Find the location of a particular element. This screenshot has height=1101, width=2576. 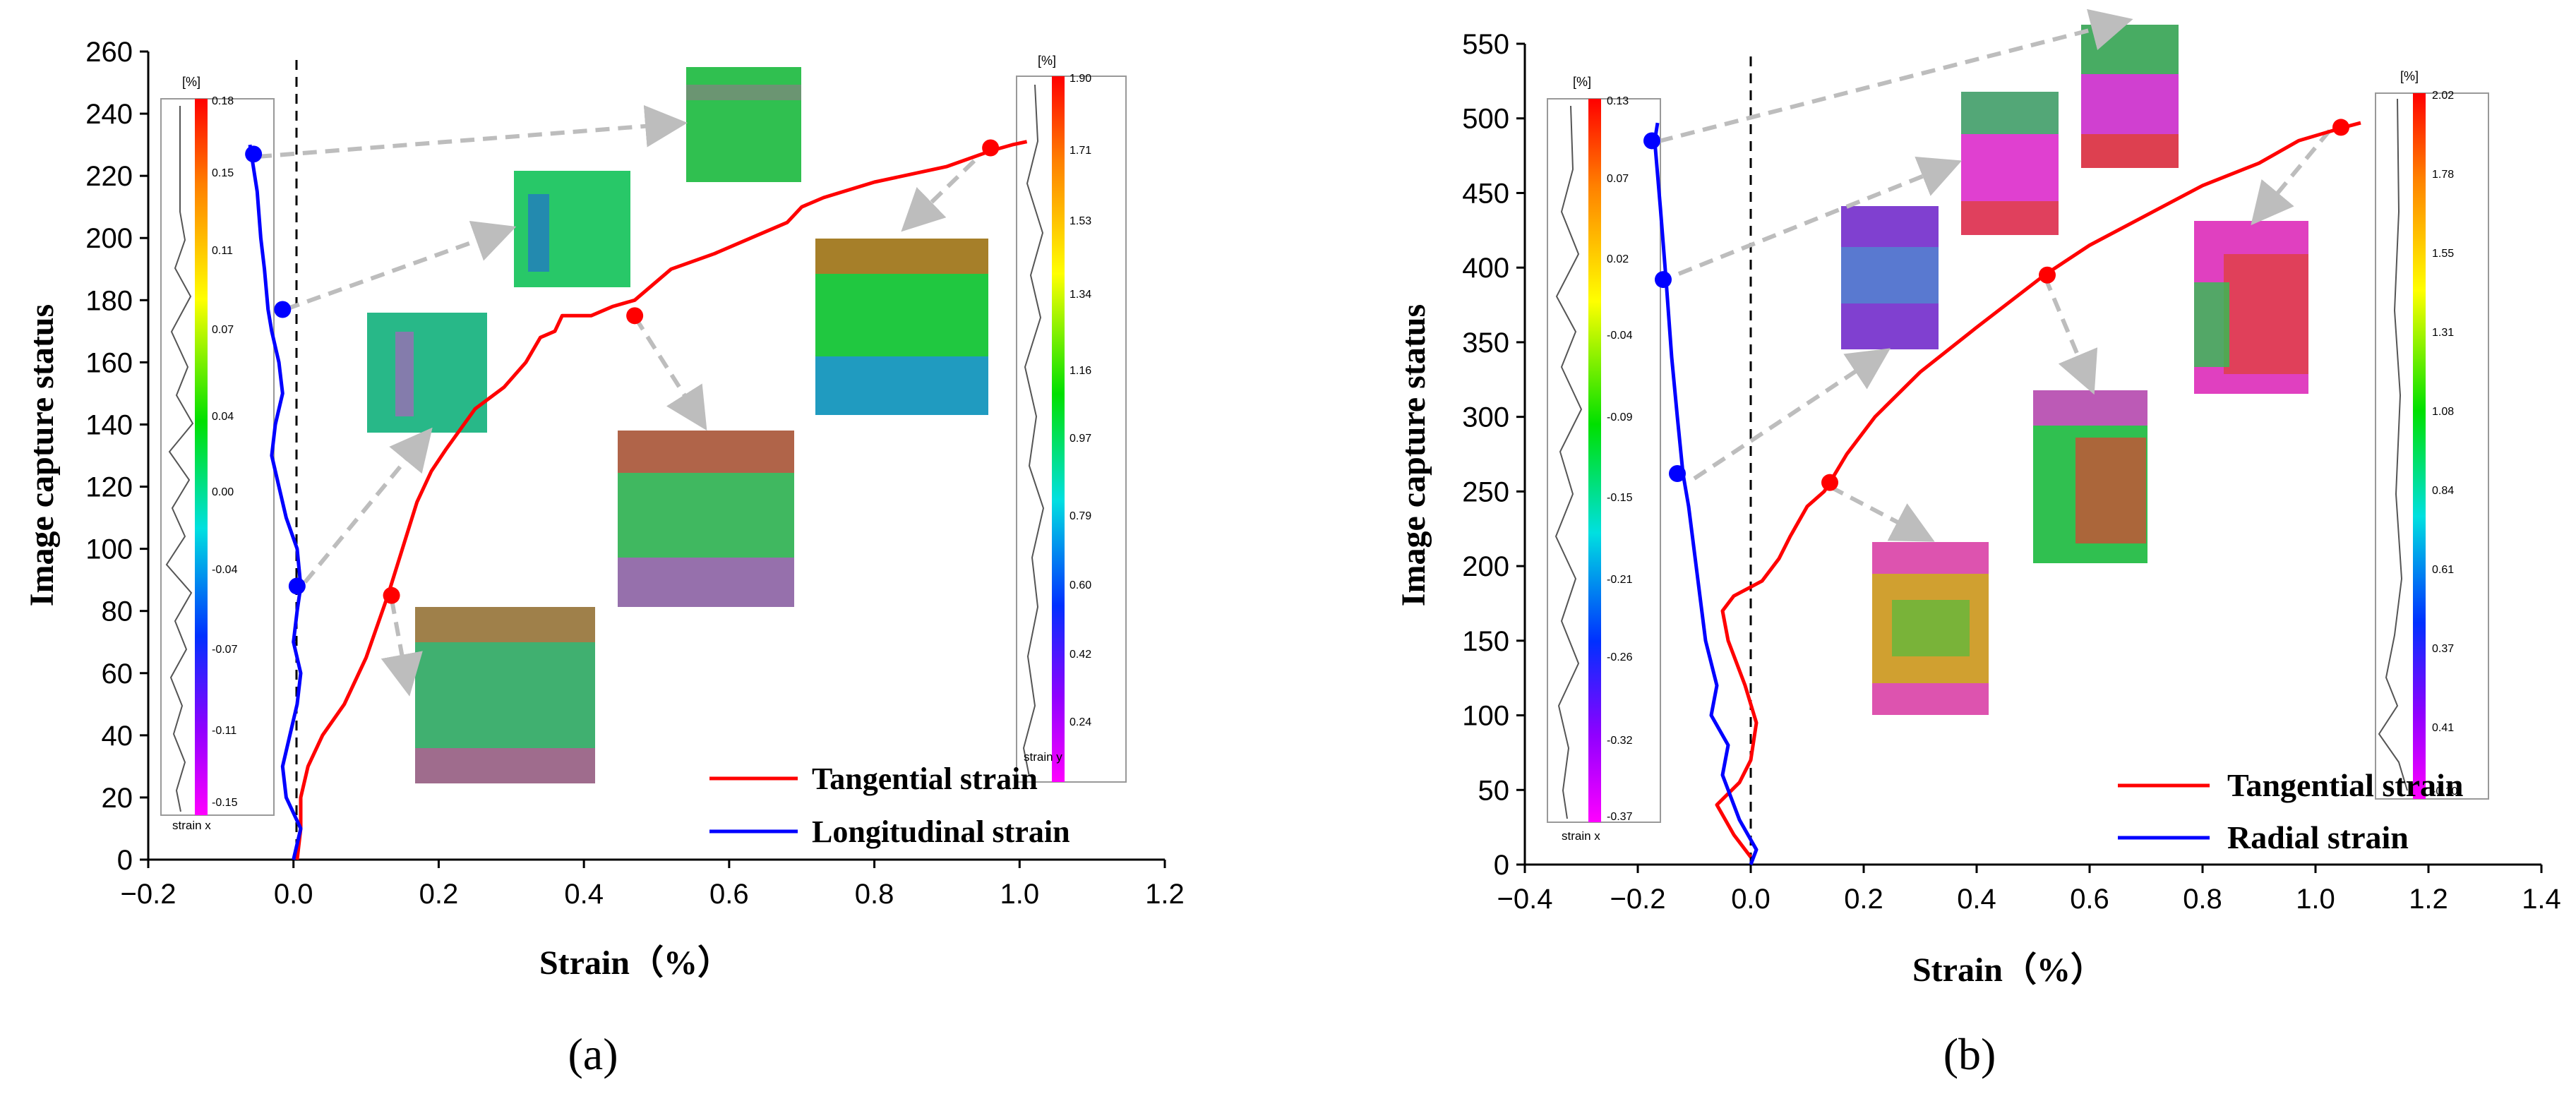

colorbar-tick: 0.00 is located at coordinates (223, 492).